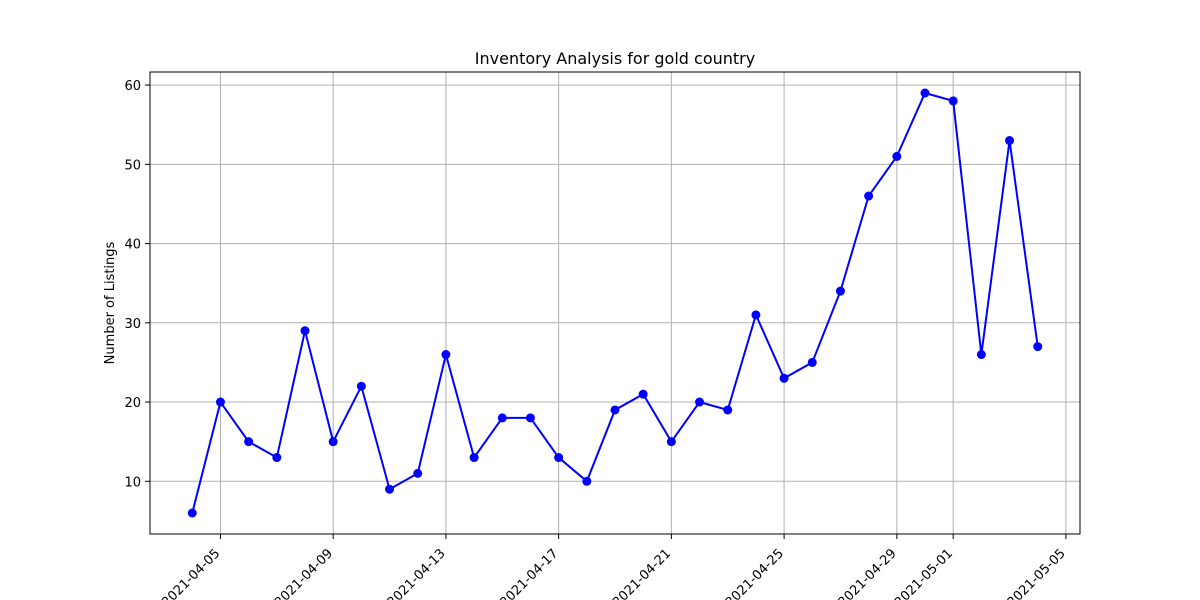  What do you see at coordinates (924, 573) in the screenshot?
I see `x-tick-label: 2021-05-01` at bounding box center [924, 573].